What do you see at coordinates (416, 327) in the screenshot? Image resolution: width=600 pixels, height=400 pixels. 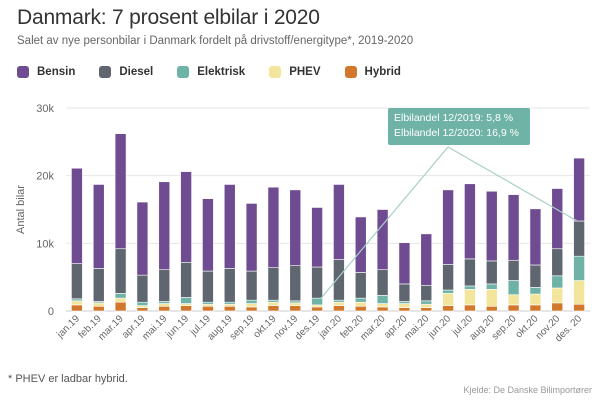 I see `x-tick-label: mai.20` at bounding box center [416, 327].